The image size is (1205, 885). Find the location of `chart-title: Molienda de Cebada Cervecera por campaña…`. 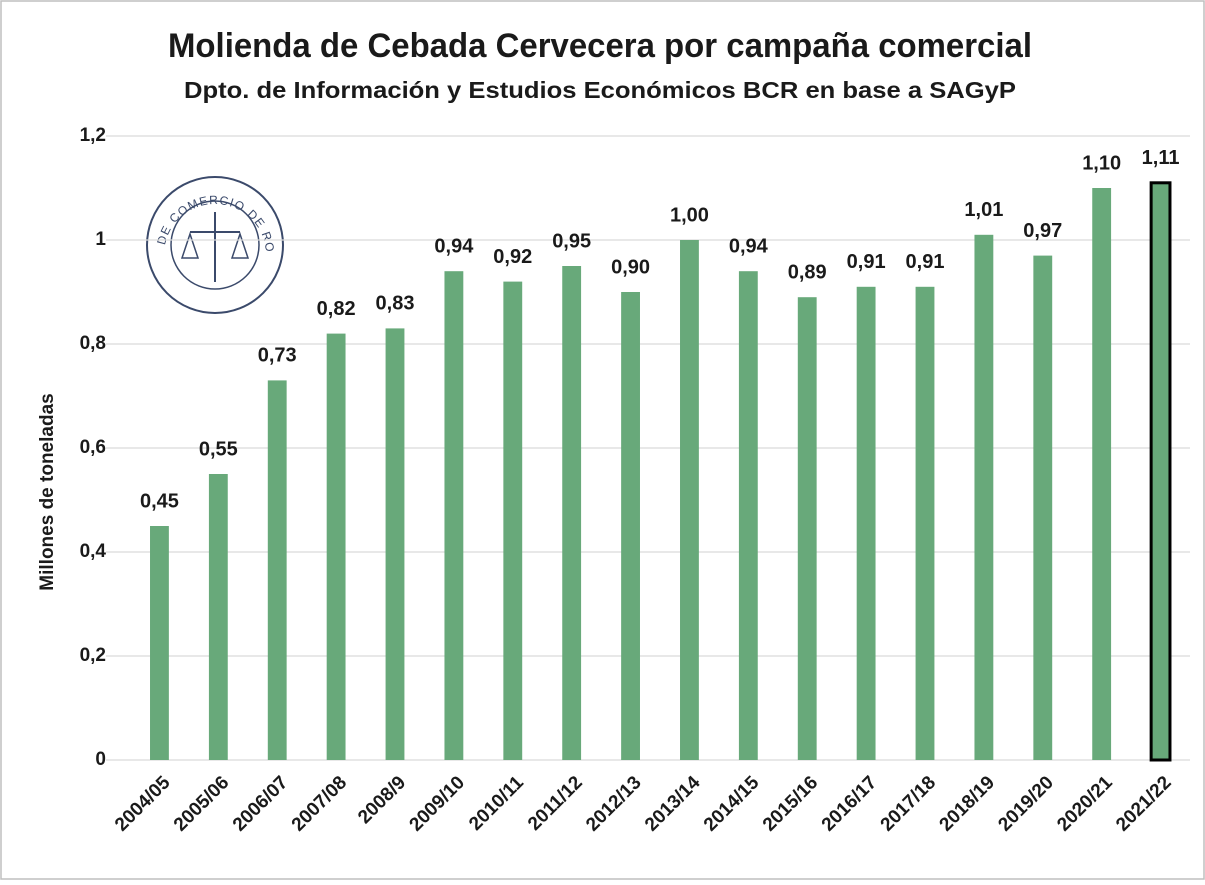

chart-title: Molienda de Cebada Cervecera por campaña… is located at coordinates (600, 46).